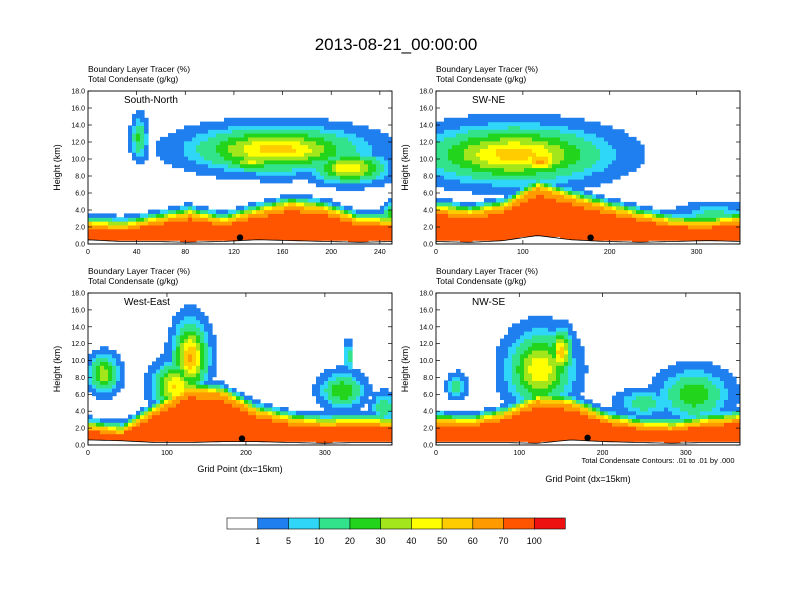  I want to click on x-tick-label: 100, so click(167, 453).